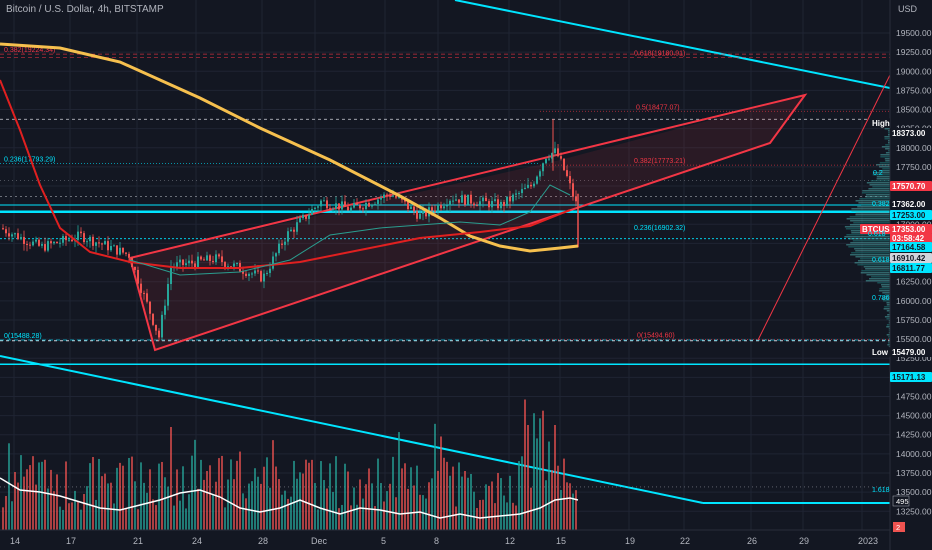 The height and width of the screenshot is (550, 932). Describe the element at coordinates (901, 501) in the screenshot. I see `volume-badge` at that location.